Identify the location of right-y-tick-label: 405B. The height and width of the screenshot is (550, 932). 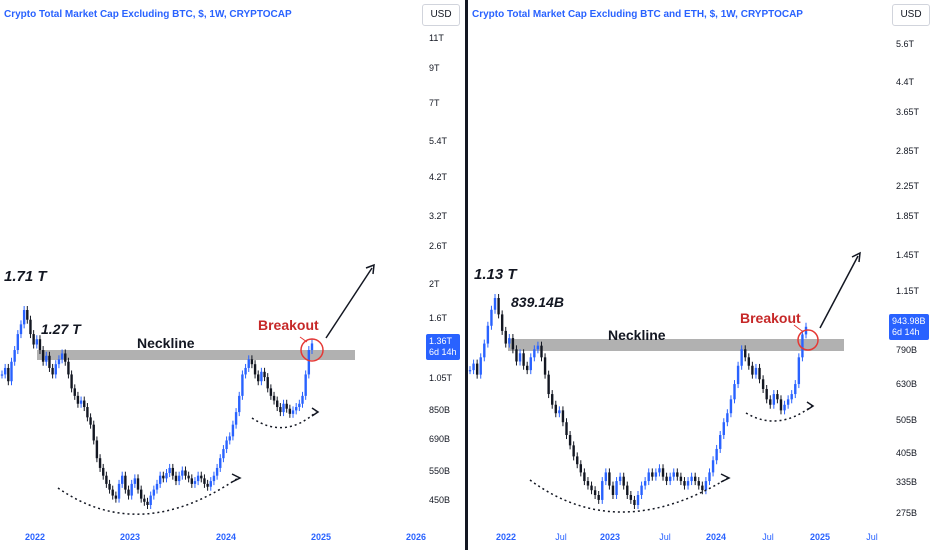
(906, 453).